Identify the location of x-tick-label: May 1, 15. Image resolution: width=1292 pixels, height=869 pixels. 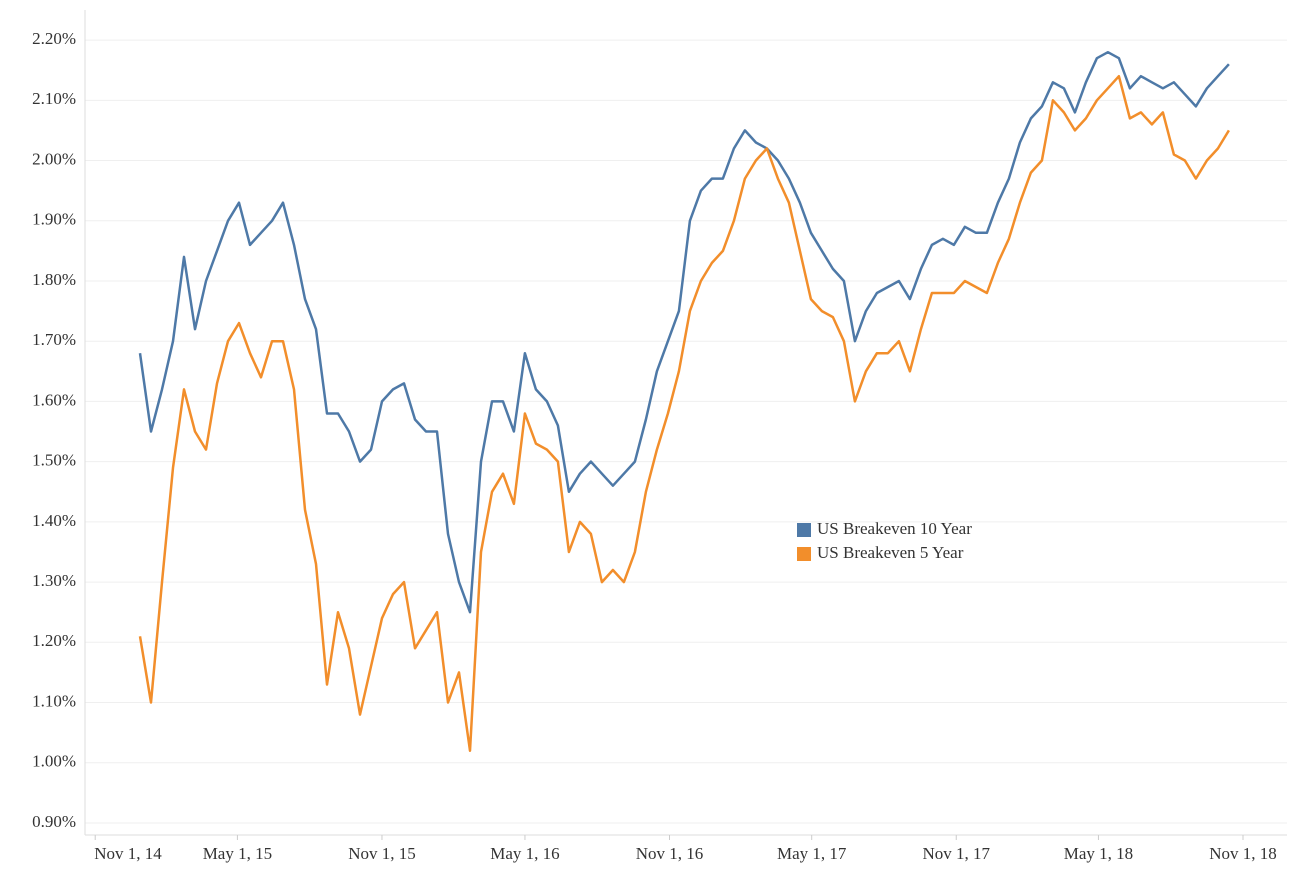
(237, 853).